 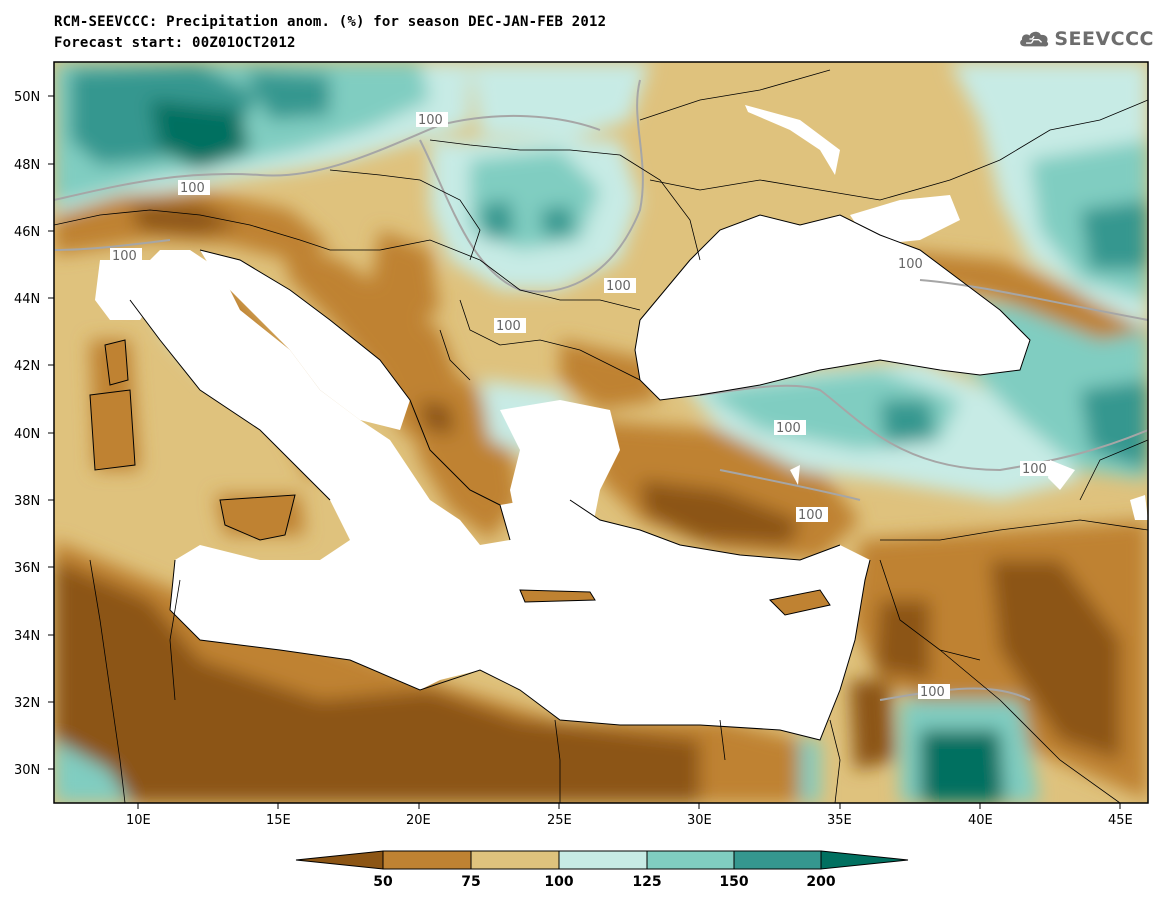 What do you see at coordinates (907, 422) in the screenshot?
I see `wet-core-east-turkey` at bounding box center [907, 422].